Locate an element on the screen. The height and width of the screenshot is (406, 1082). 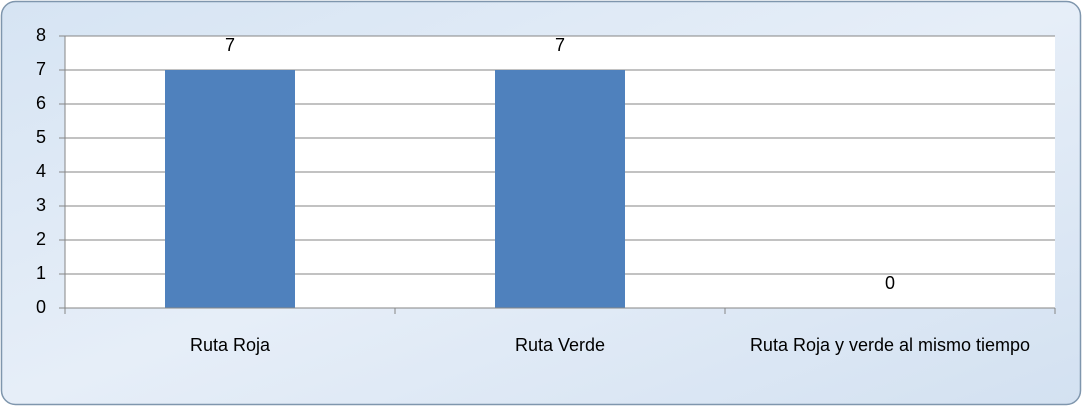
y-tick-label: 7 is located at coordinates (41, 69).